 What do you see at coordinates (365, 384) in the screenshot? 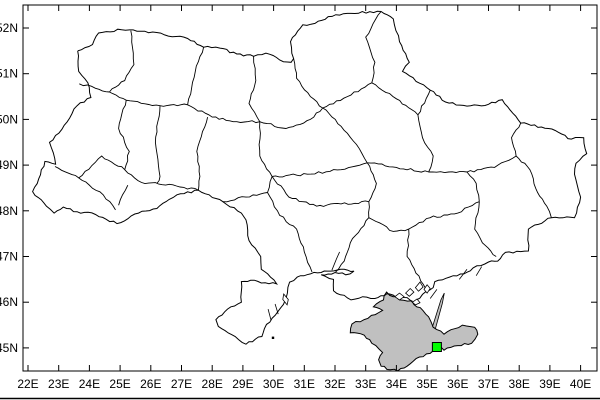
I see `x-tick-label: 33E` at bounding box center [365, 384].